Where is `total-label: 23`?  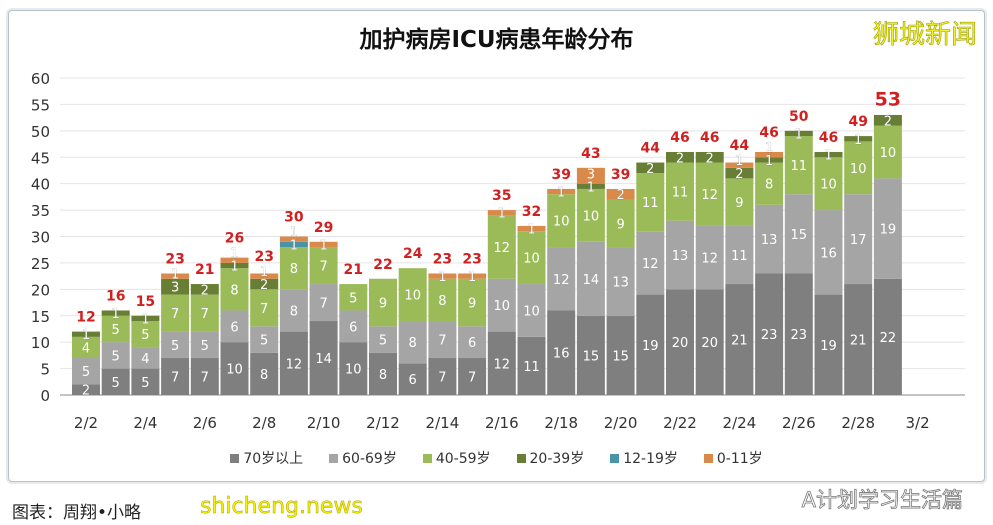 total-label: 23 is located at coordinates (174, 259).